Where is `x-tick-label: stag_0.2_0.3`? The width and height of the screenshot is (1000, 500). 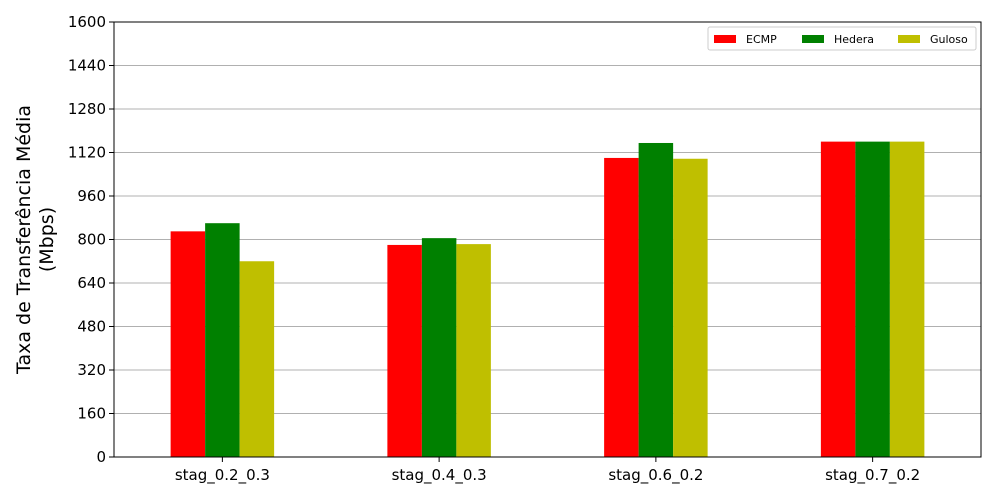
x-tick-label: stag_0.2_0.3 is located at coordinates (222, 475).